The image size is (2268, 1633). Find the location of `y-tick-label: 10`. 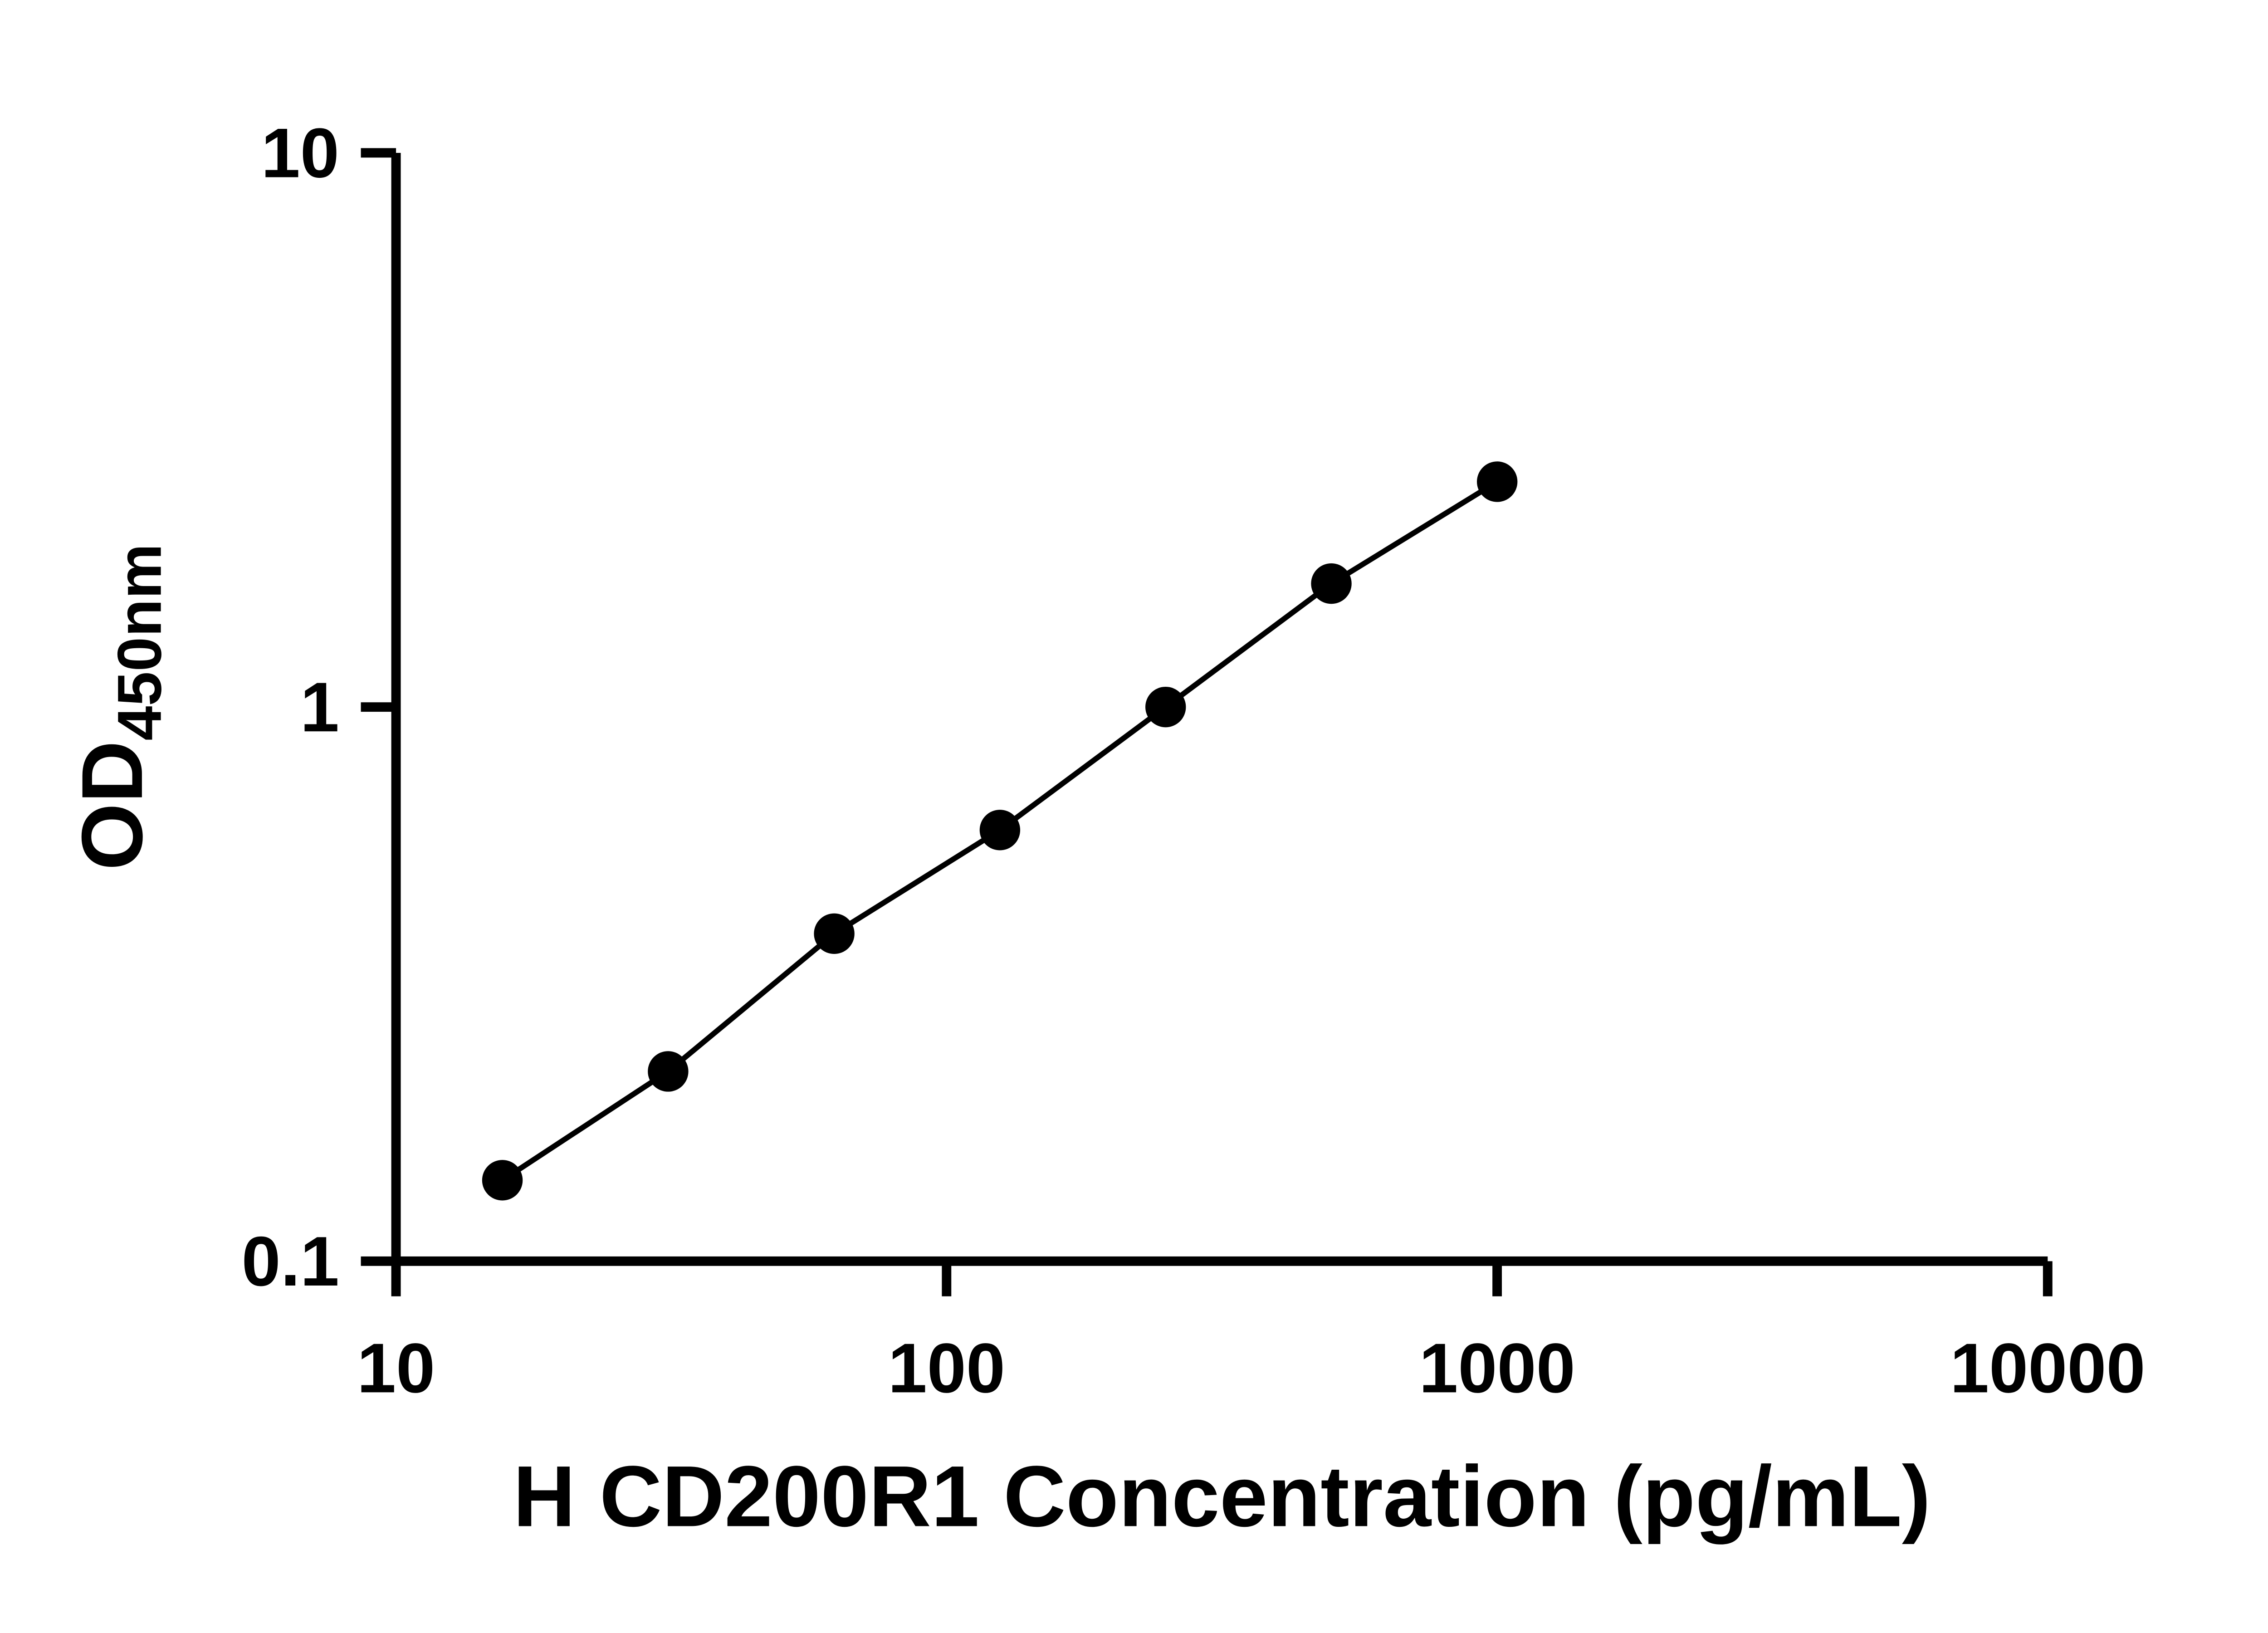

y-tick-label: 10 is located at coordinates (300, 153).